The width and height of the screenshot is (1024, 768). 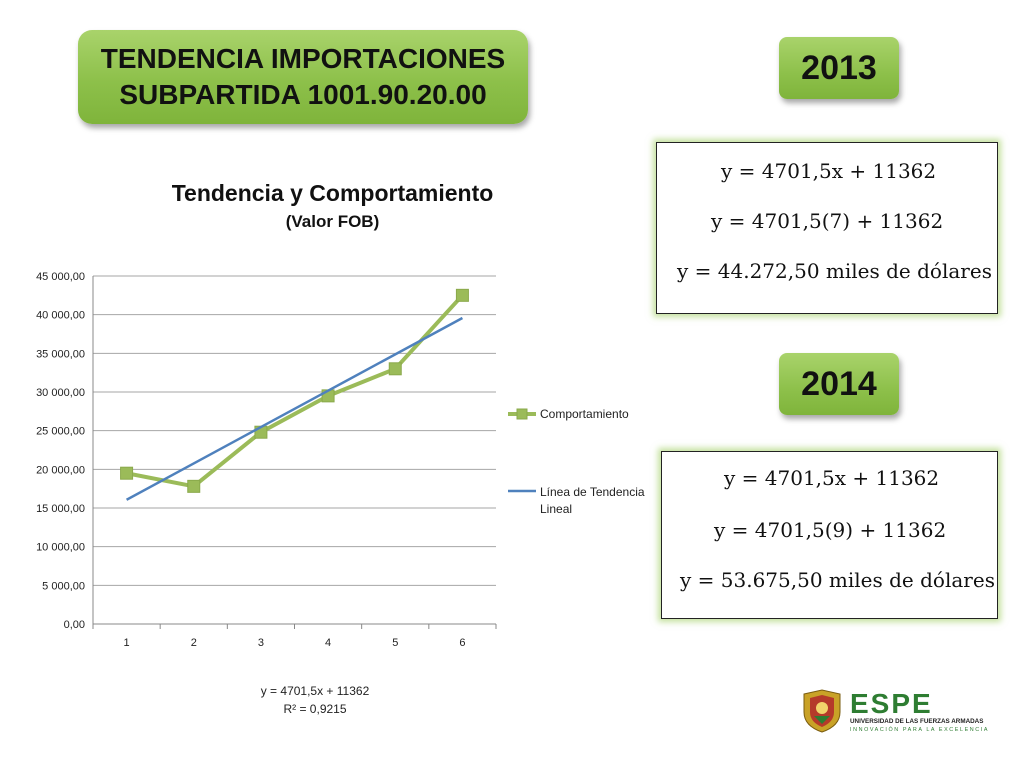 I want to click on x-tick-label: 4, so click(x=328, y=643).